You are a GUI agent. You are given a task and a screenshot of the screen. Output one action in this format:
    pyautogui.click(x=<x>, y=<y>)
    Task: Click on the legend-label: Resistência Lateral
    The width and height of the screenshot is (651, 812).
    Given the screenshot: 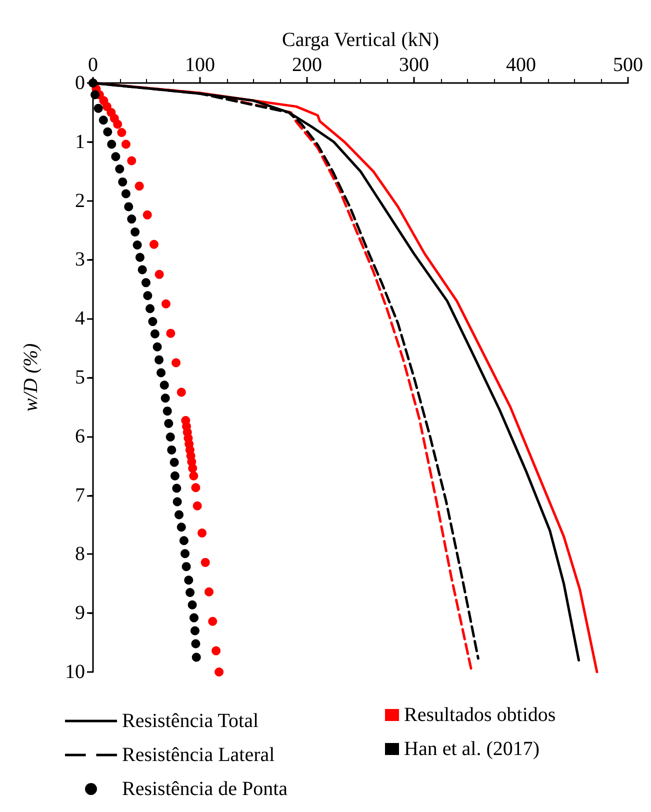 What is the action you would take?
    pyautogui.click(x=199, y=755)
    